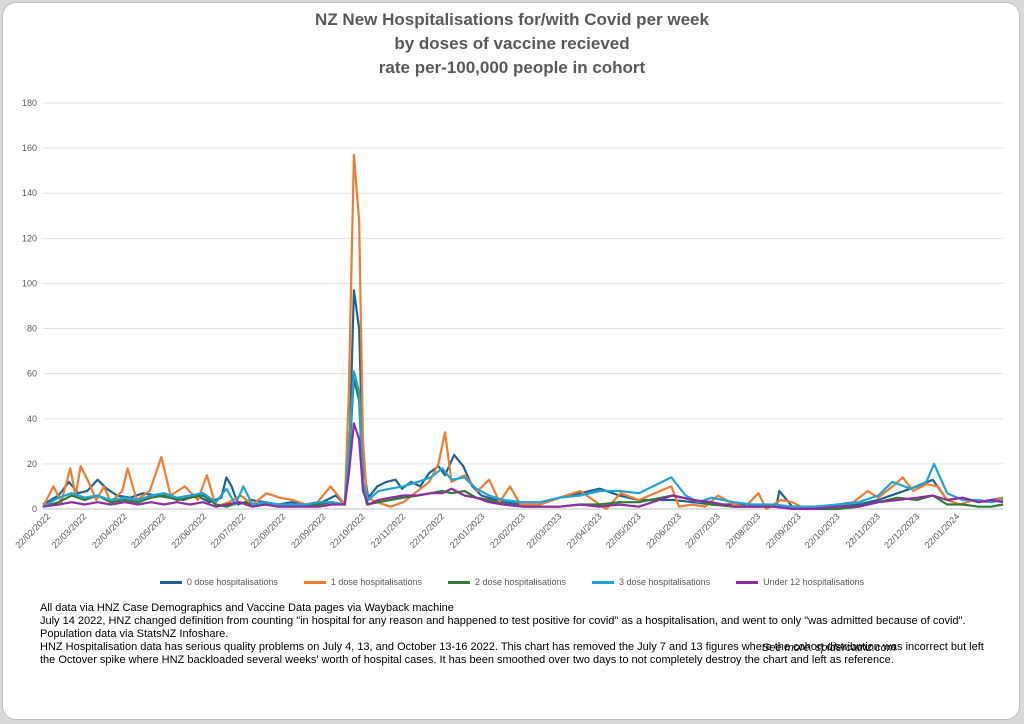 This screenshot has width=1024, height=724. What do you see at coordinates (901, 530) in the screenshot?
I see `x-tick-label: 22/12/2023` at bounding box center [901, 530].